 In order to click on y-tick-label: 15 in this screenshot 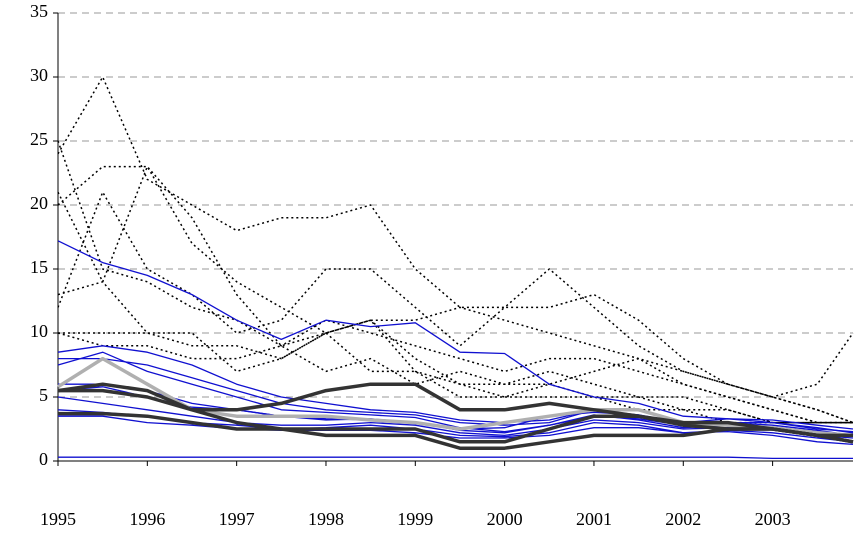, I will do `click(39, 267)`.